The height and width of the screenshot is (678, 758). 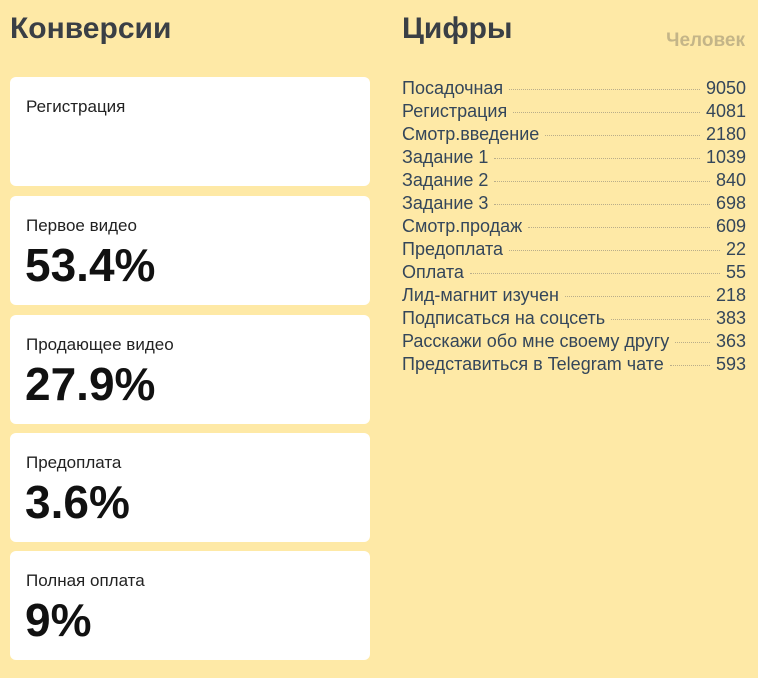 What do you see at coordinates (735, 249) in the screenshot?
I see `row-value: 22` at bounding box center [735, 249].